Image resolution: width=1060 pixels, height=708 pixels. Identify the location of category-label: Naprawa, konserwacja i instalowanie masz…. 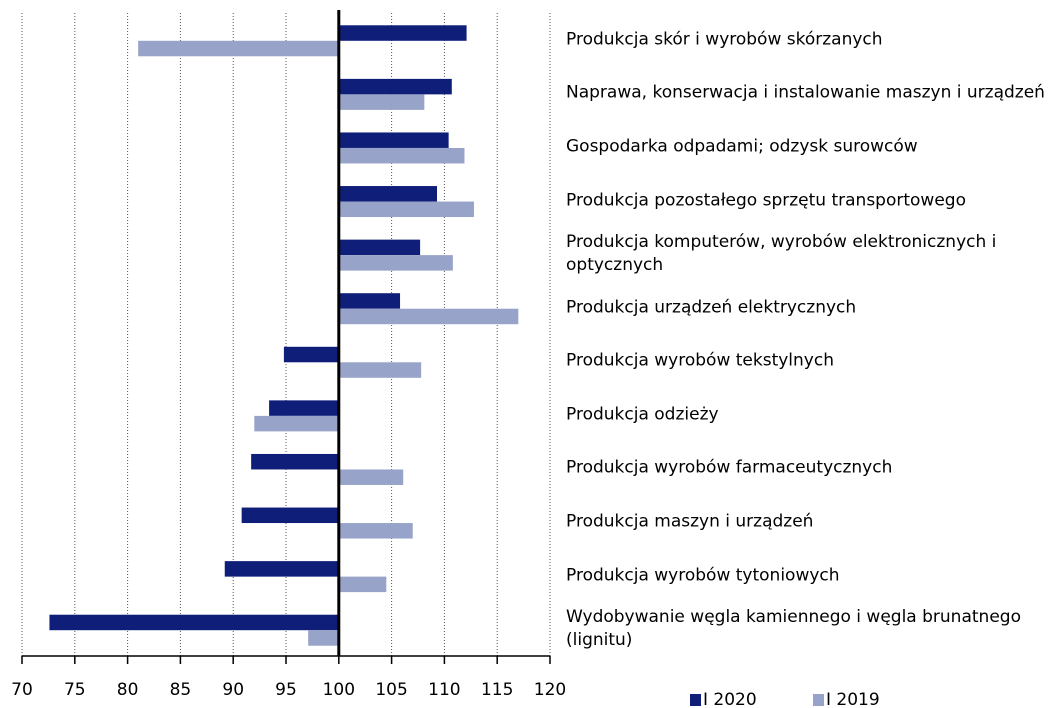
(805, 92).